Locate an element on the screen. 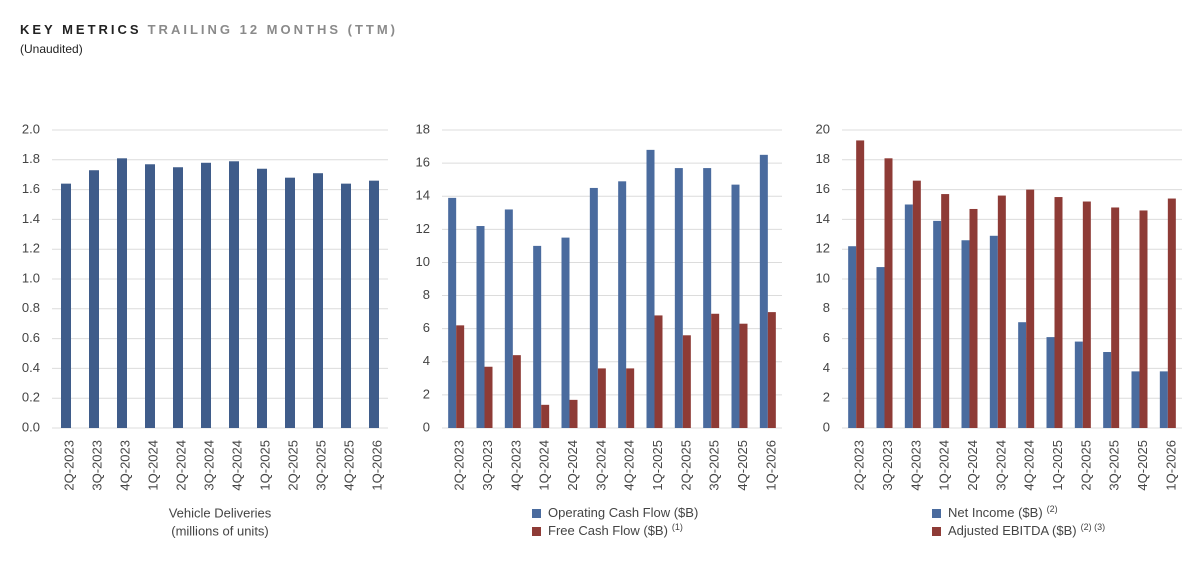 Image resolution: width=1200 pixels, height=564 pixels. y-tick-label: 8 is located at coordinates (426, 294).